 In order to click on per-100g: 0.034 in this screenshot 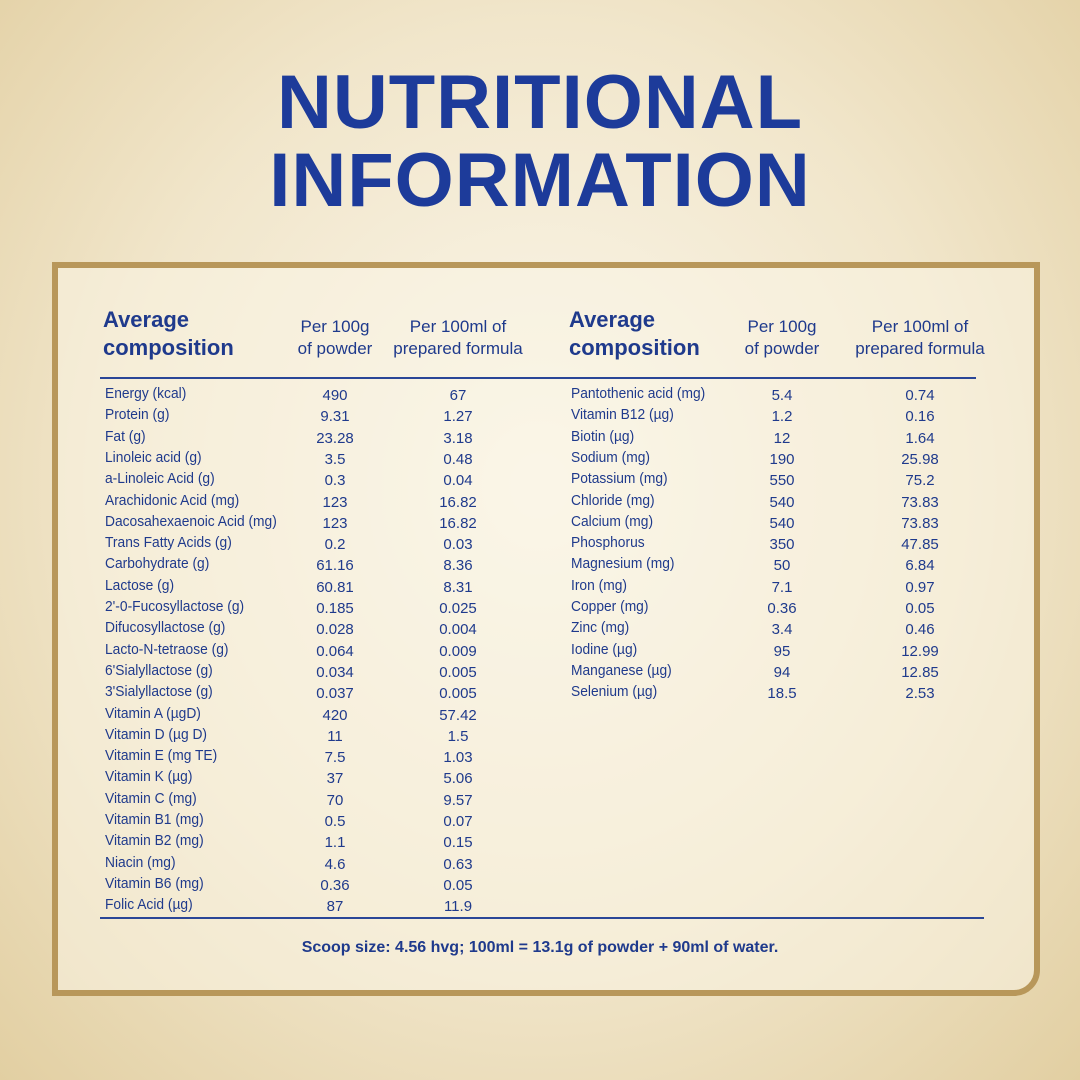, I will do `click(335, 672)`.